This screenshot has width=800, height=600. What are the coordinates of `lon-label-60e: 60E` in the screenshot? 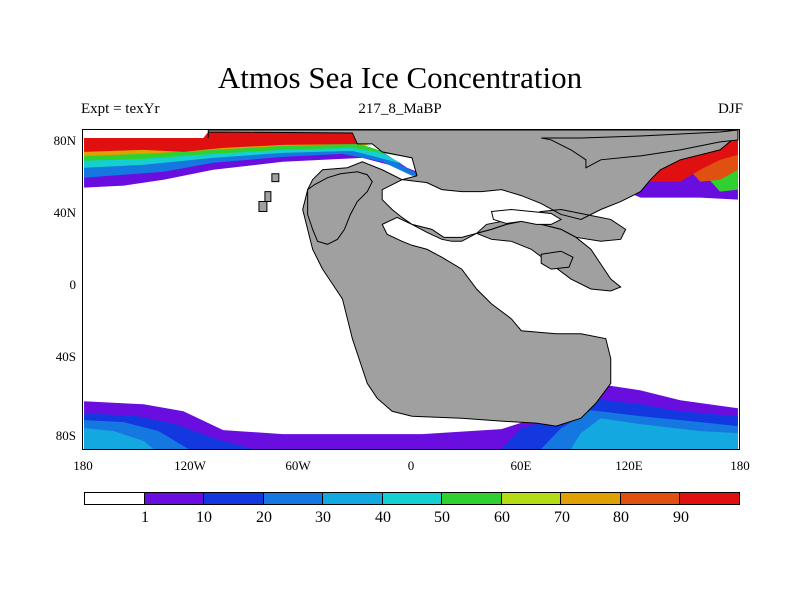 It's located at (521, 465).